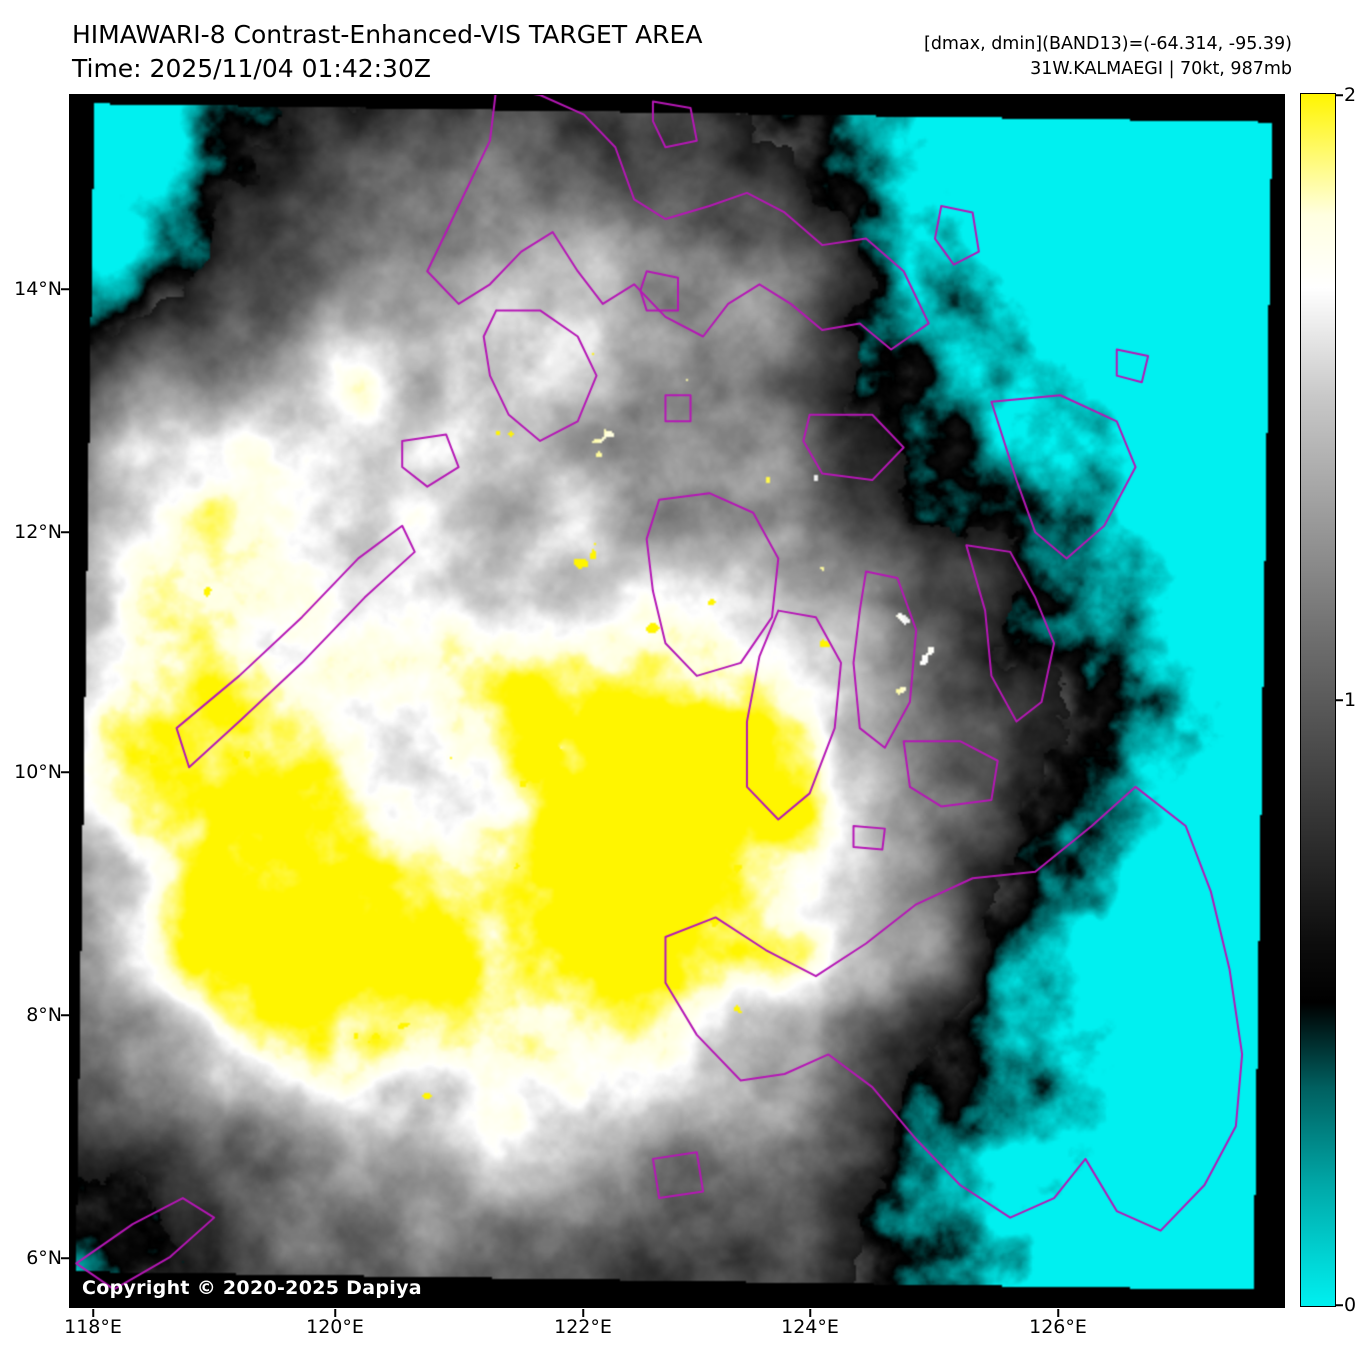  What do you see at coordinates (38, 532) in the screenshot?
I see `latitude-tick-label: 12°N` at bounding box center [38, 532].